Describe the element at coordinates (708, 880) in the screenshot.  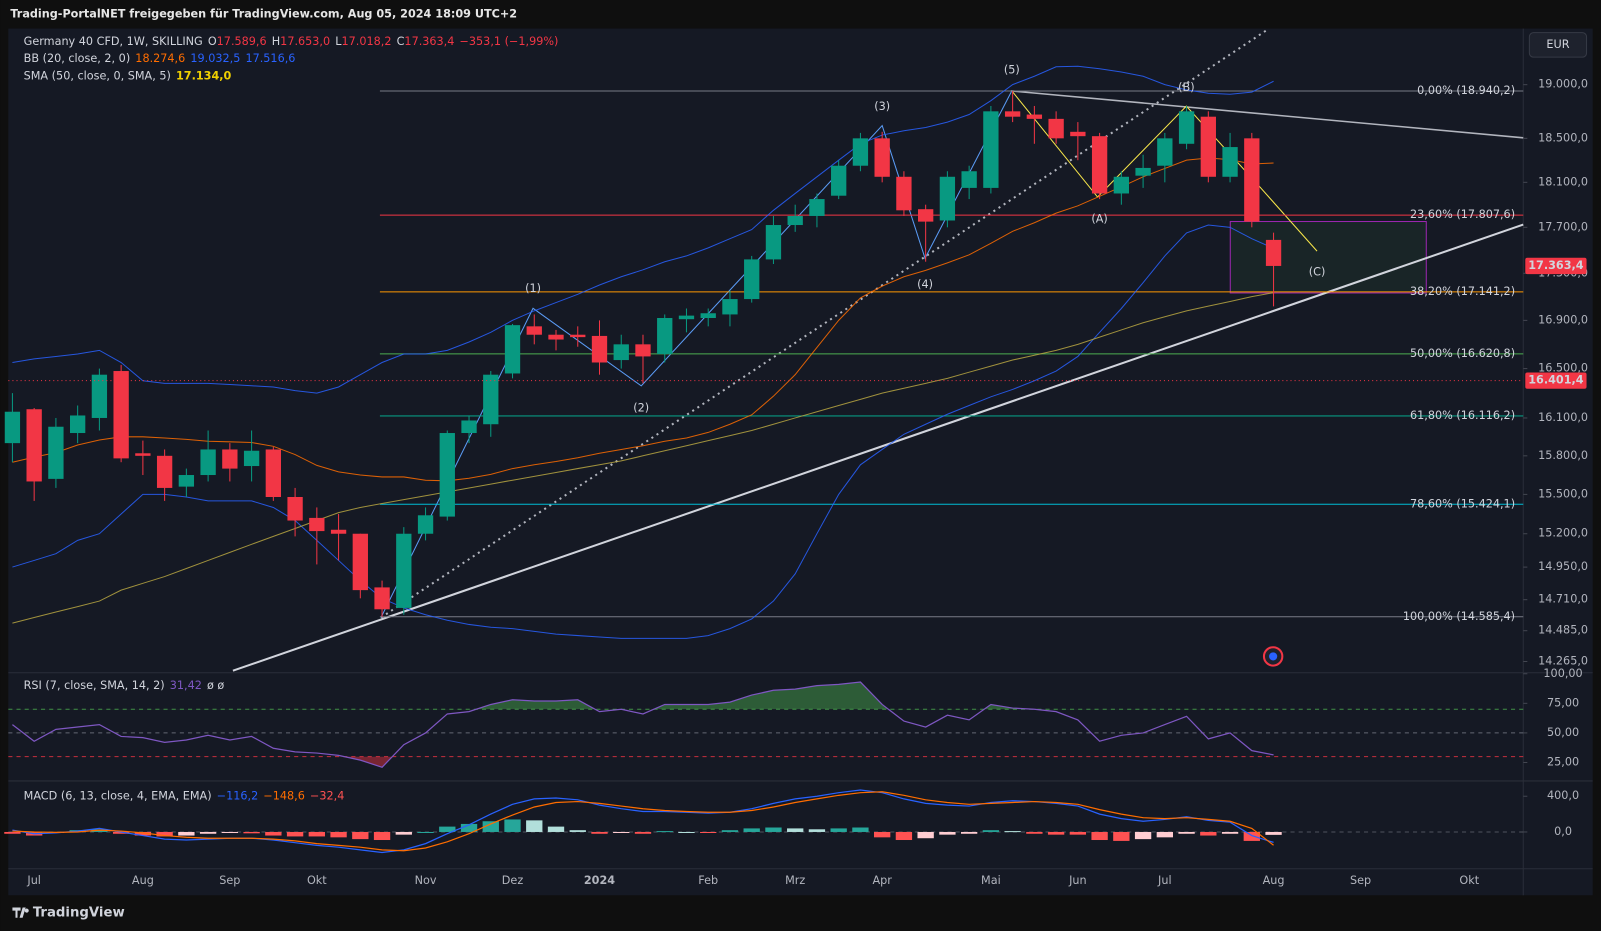
I see `x-tick-label: Feb` at that location.